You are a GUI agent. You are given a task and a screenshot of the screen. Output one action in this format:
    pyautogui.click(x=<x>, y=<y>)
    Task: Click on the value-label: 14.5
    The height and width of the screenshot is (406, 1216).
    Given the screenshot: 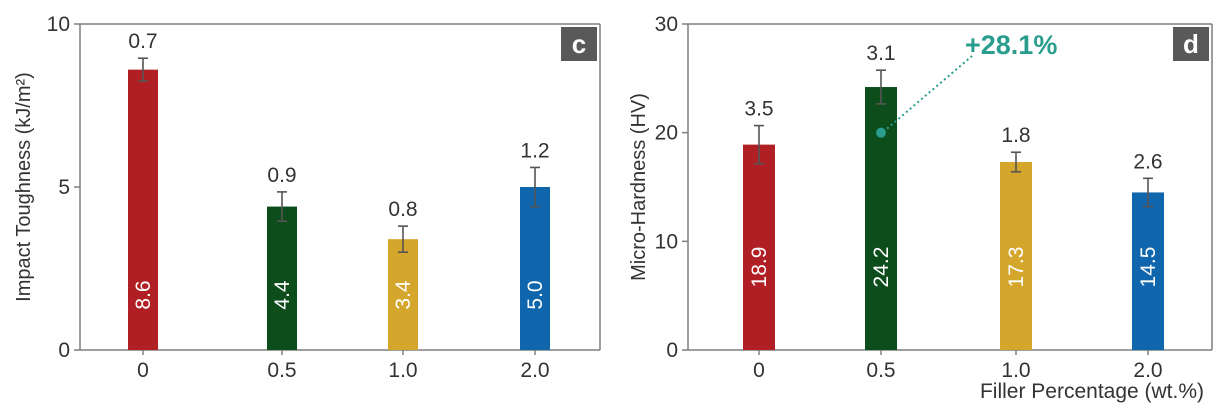 What is the action you would take?
    pyautogui.click(x=1148, y=267)
    